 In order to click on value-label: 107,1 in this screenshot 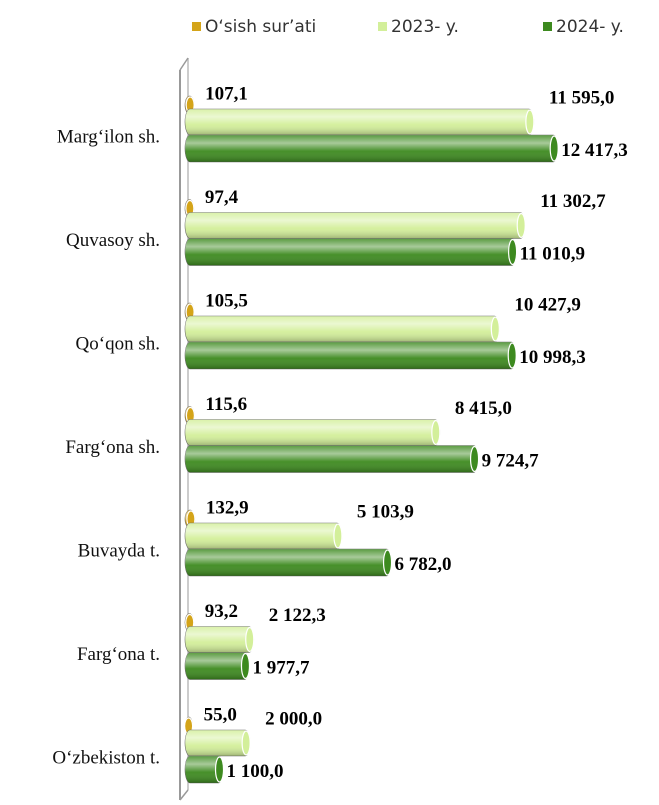, I will do `click(226, 93)`.